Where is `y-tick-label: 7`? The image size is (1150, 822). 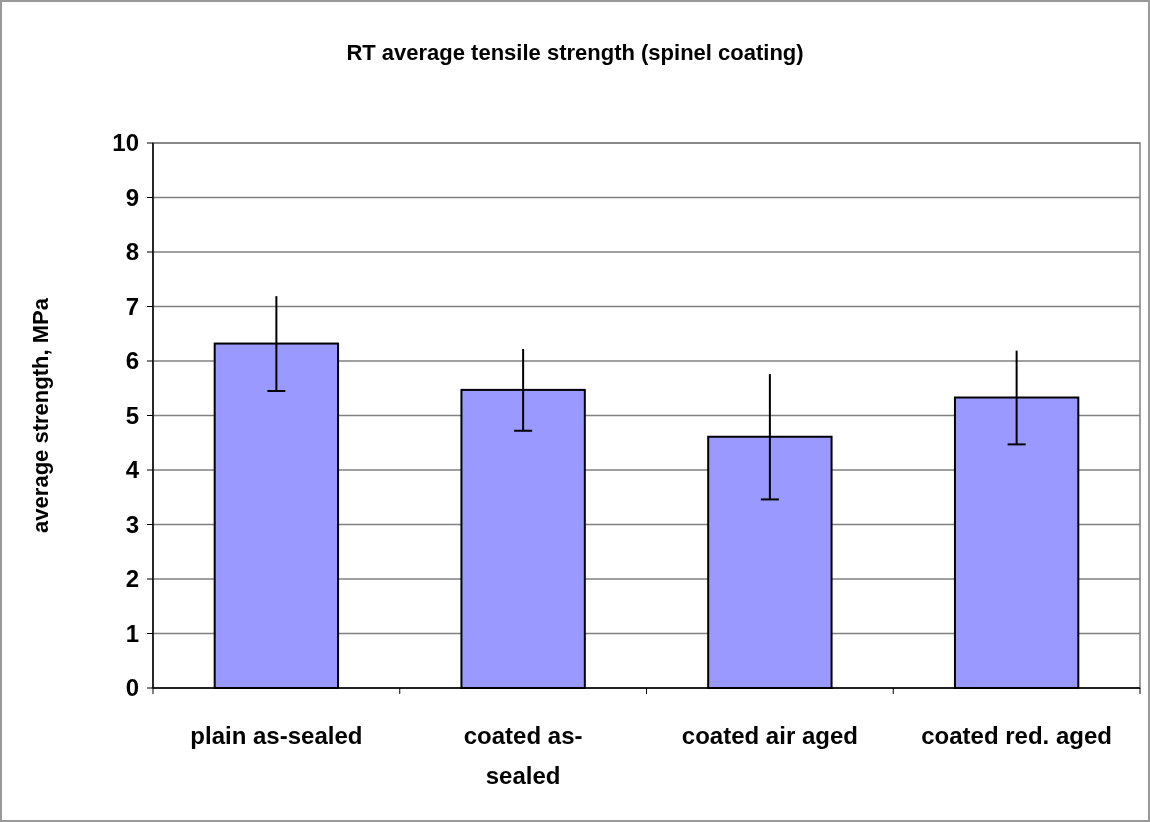
y-tick-label: 7 is located at coordinates (132, 306).